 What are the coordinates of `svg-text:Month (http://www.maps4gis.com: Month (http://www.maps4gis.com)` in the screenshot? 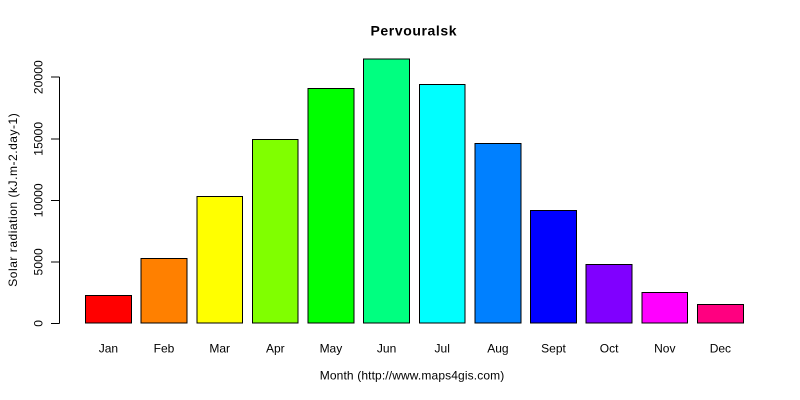 It's located at (412, 376).